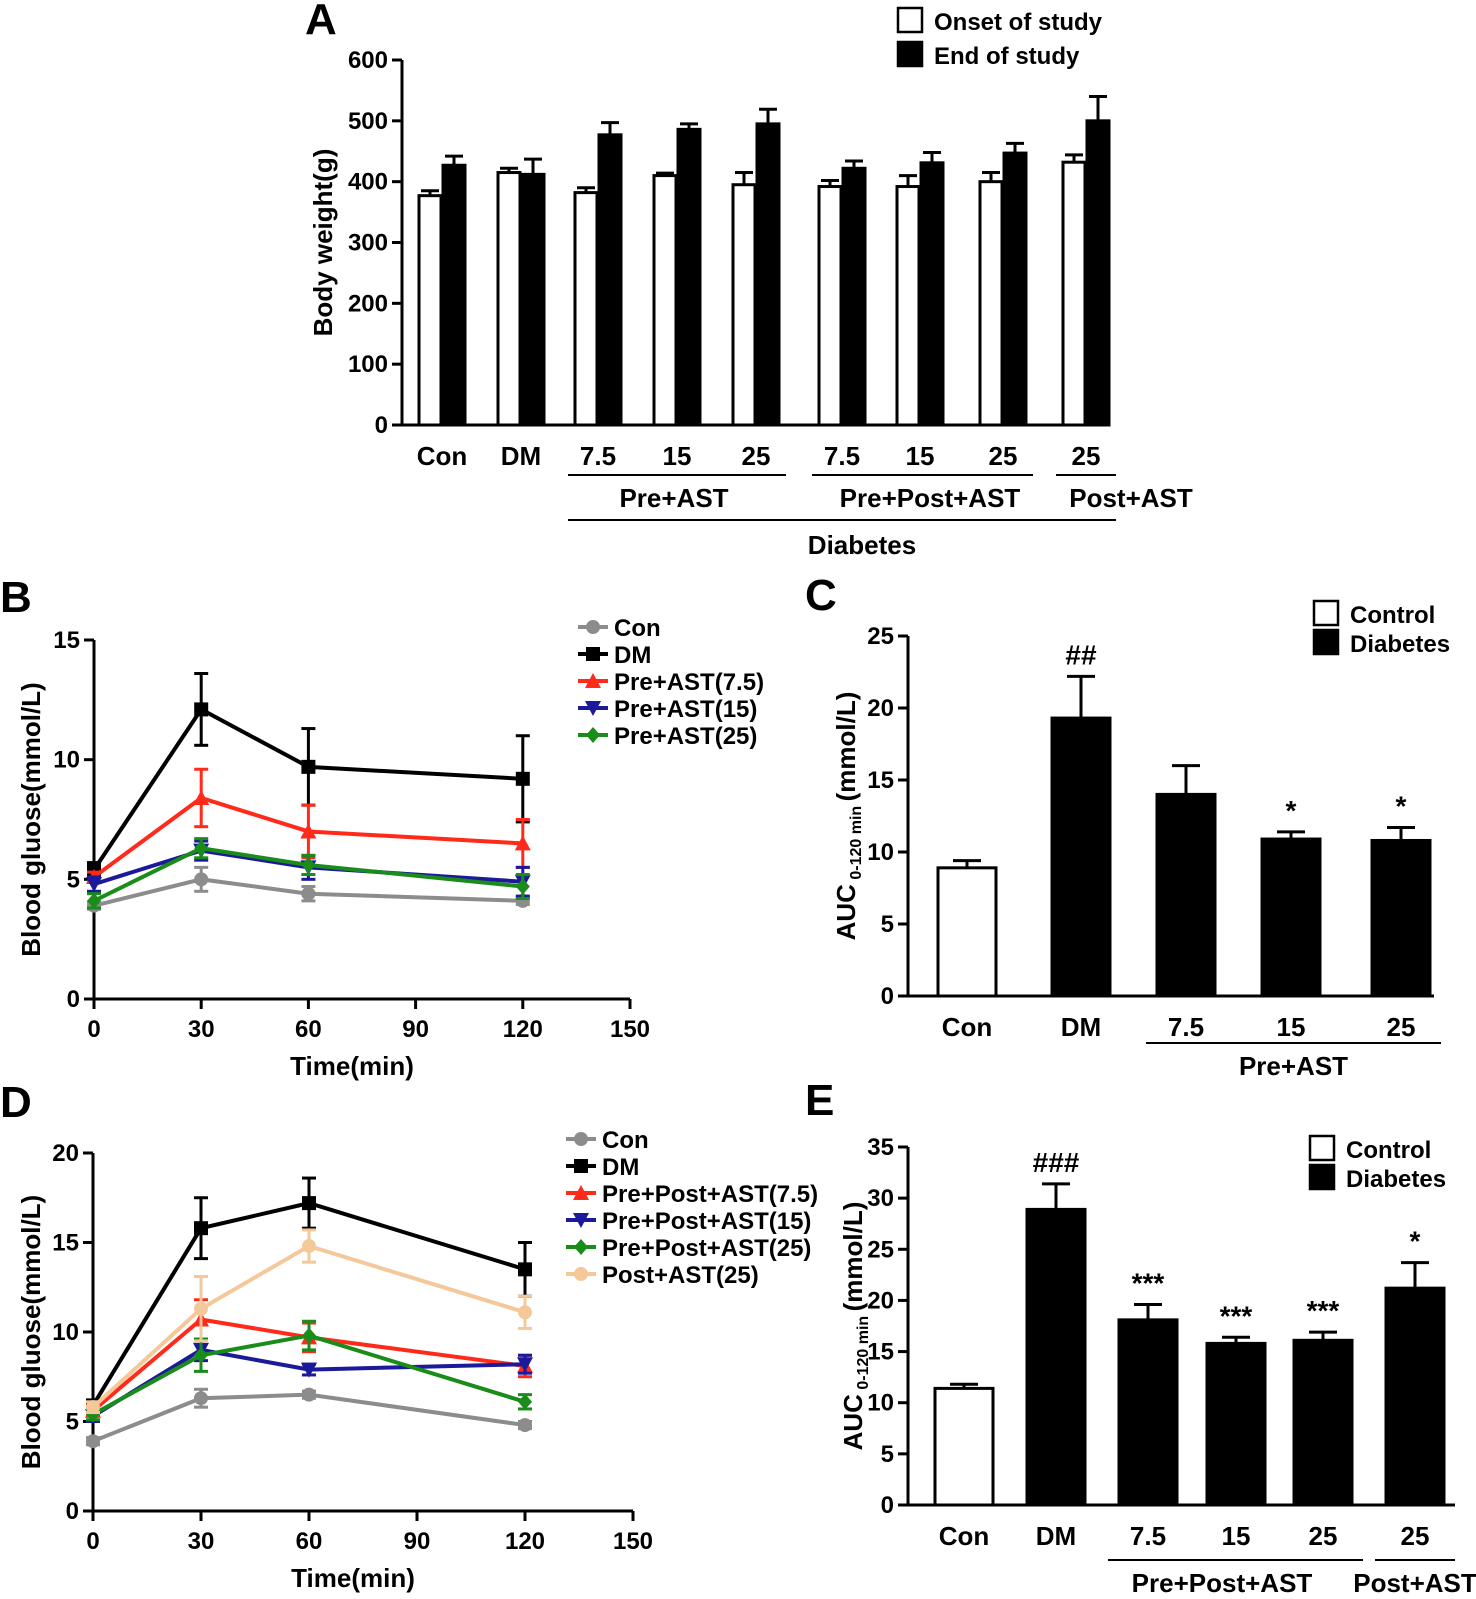 The width and height of the screenshot is (1476, 1599). What do you see at coordinates (1293, 1066) in the screenshot?
I see `group-label: Pre+AST` at bounding box center [1293, 1066].